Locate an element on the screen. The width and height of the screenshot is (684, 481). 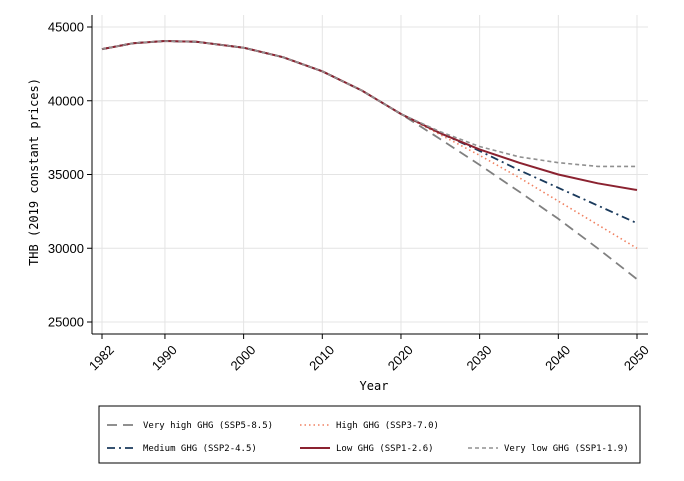
legend-box is located at coordinates (369, 434).